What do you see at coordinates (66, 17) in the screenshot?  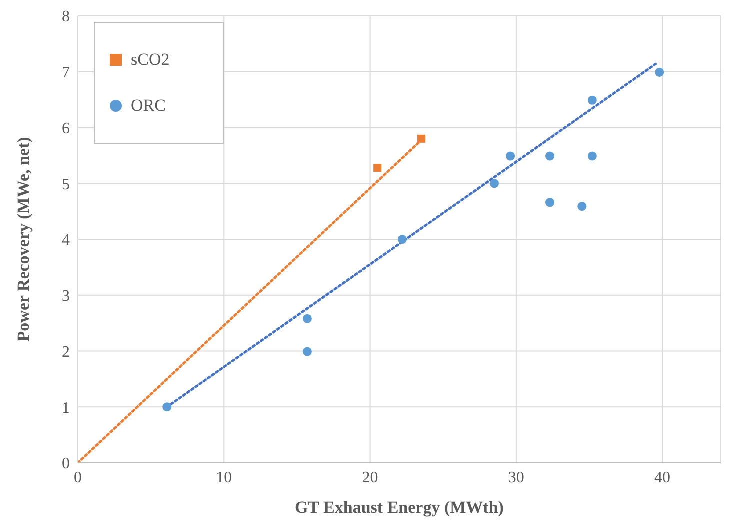 I see `y-tick-label: 8` at bounding box center [66, 17].